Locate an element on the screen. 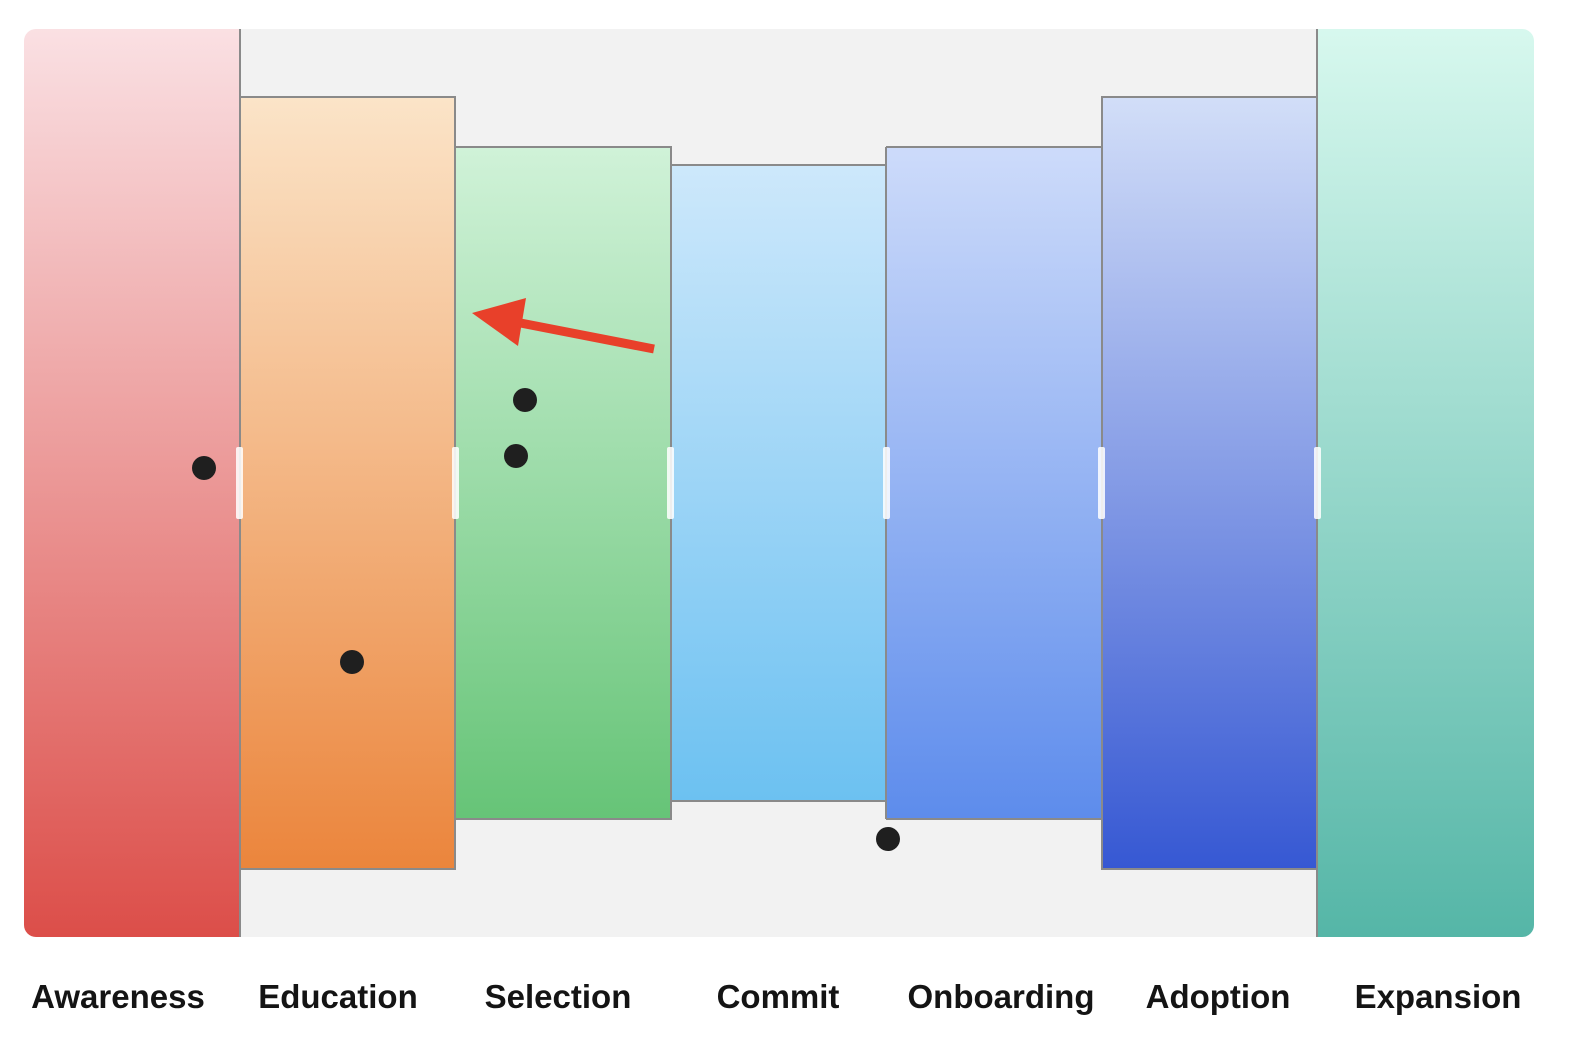 This screenshot has height=1054, width=1596. stage-label-onboarding: Onboarding is located at coordinates (1001, 996).